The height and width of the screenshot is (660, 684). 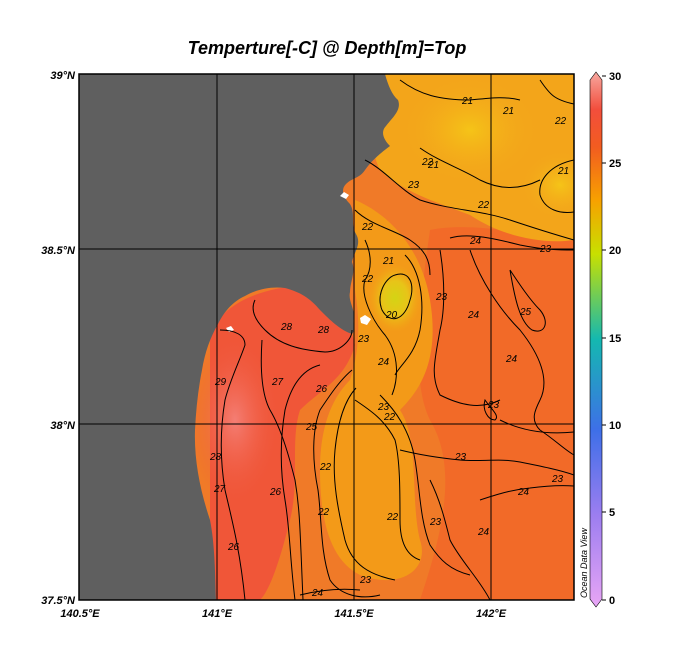 I want to click on lat-tick-label: 37.5°N, so click(x=58, y=601).